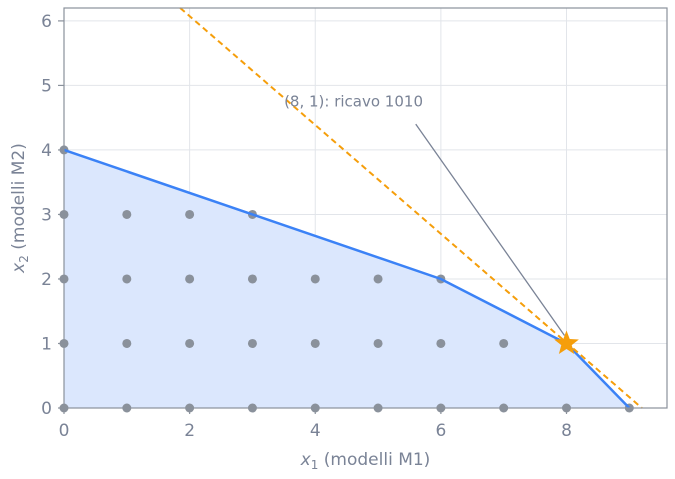 The height and width of the screenshot is (479, 675). Describe the element at coordinates (315, 431) in the screenshot. I see `x-tick-label: 4` at that location.